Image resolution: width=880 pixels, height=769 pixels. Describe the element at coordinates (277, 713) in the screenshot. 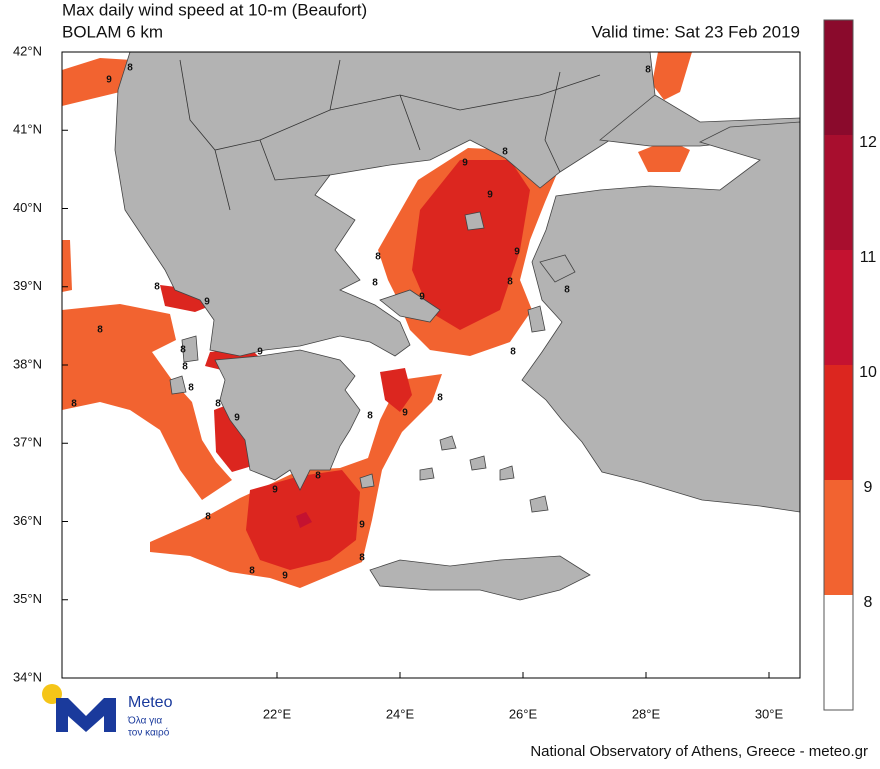

I see `lon-tick-label: 22°E` at that location.